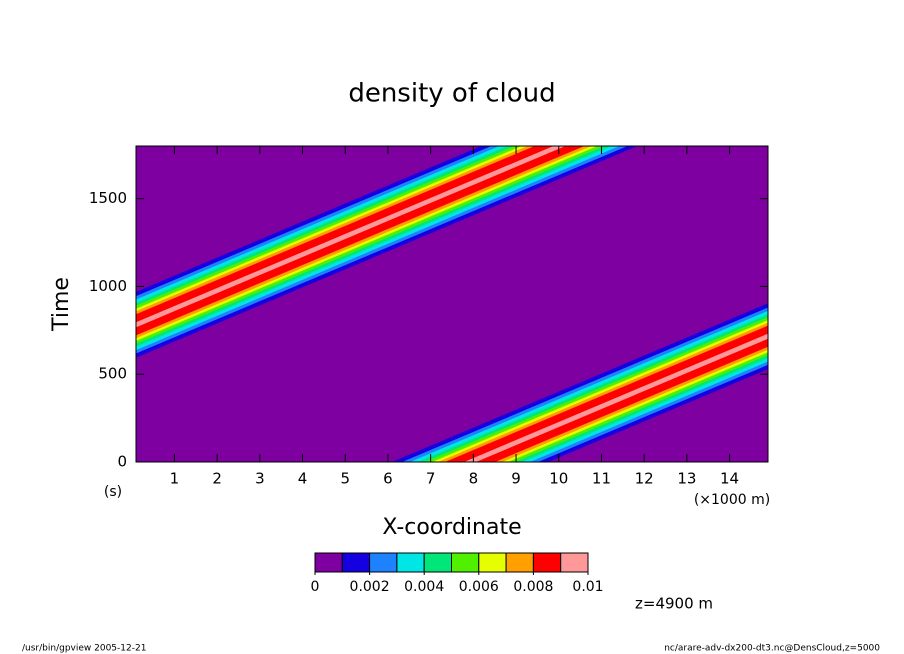 Image resolution: width=904 pixels, height=654 pixels. I want to click on colorbar-tick-label: 0.004, so click(424, 587).